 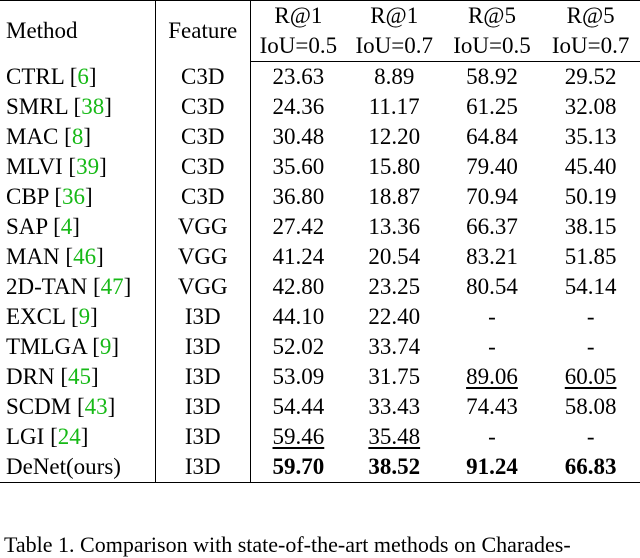 I want to click on citation-link: 4, so click(x=66, y=226).